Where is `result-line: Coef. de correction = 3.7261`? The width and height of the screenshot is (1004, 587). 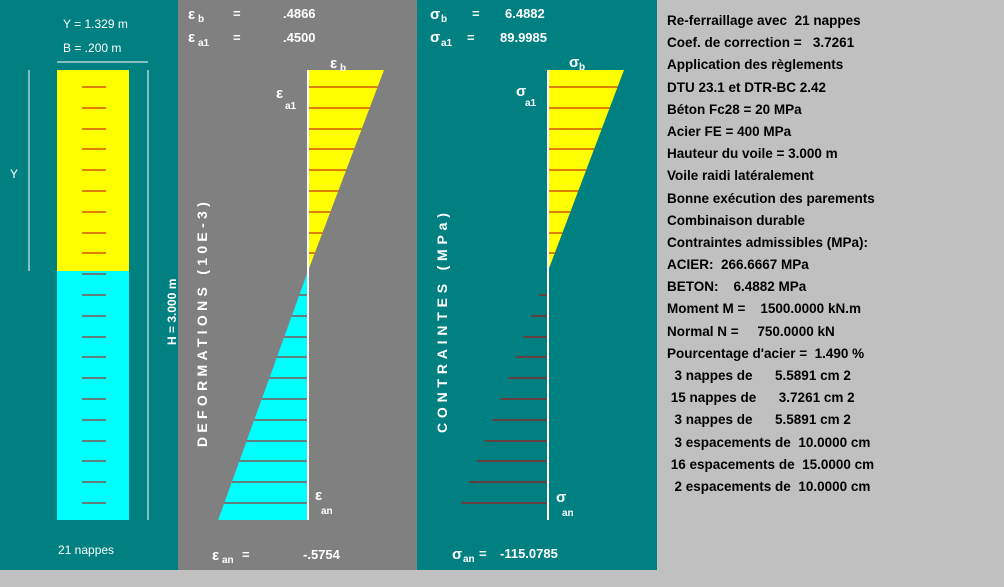
result-line: Coef. de correction = 3.7261 is located at coordinates (761, 43).